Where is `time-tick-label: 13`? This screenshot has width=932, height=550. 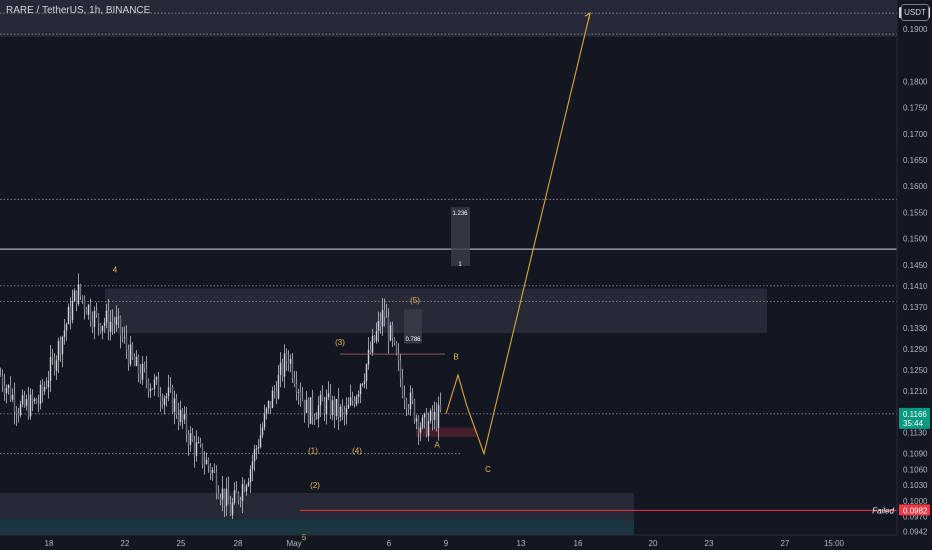 time-tick-label: 13 is located at coordinates (521, 543).